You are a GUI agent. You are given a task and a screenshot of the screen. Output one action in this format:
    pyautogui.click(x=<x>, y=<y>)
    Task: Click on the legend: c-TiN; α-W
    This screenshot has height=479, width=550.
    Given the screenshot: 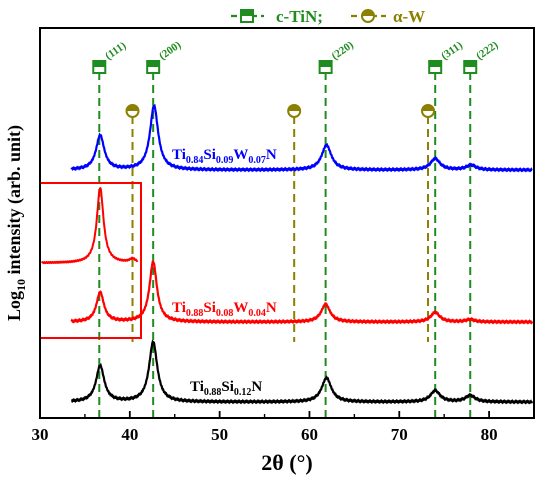 What is the action you would take?
    pyautogui.click(x=328, y=16)
    